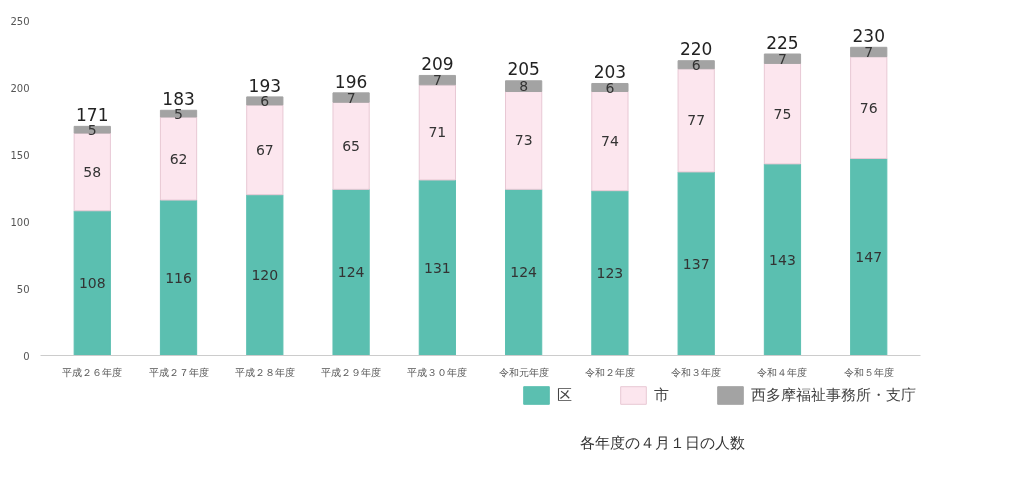 The height and width of the screenshot is (496, 1011). I want to click on x-tick-label: 平成２８年度, so click(264, 372).